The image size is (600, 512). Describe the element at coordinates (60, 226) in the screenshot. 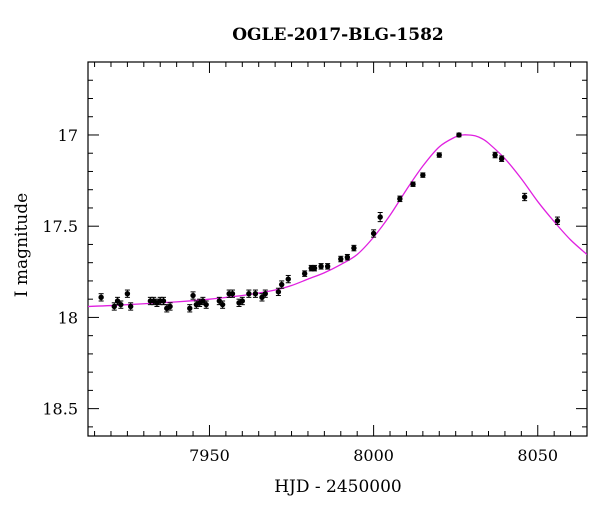

I see `y-tick-label: 17.5` at that location.